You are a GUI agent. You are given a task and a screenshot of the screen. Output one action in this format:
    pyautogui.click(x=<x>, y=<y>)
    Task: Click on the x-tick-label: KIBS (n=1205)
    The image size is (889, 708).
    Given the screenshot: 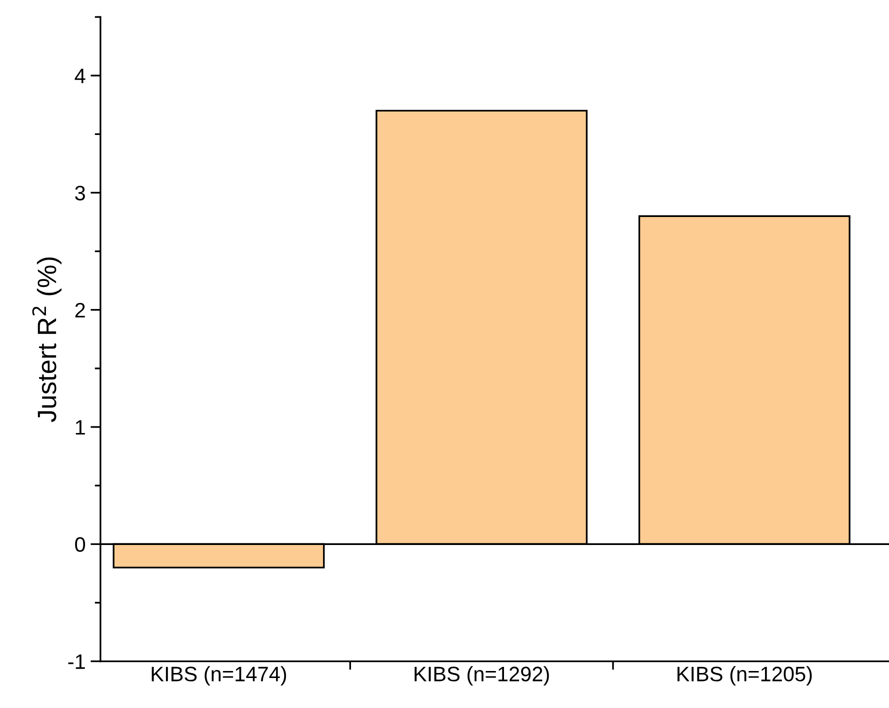 What is the action you would take?
    pyautogui.click(x=745, y=676)
    